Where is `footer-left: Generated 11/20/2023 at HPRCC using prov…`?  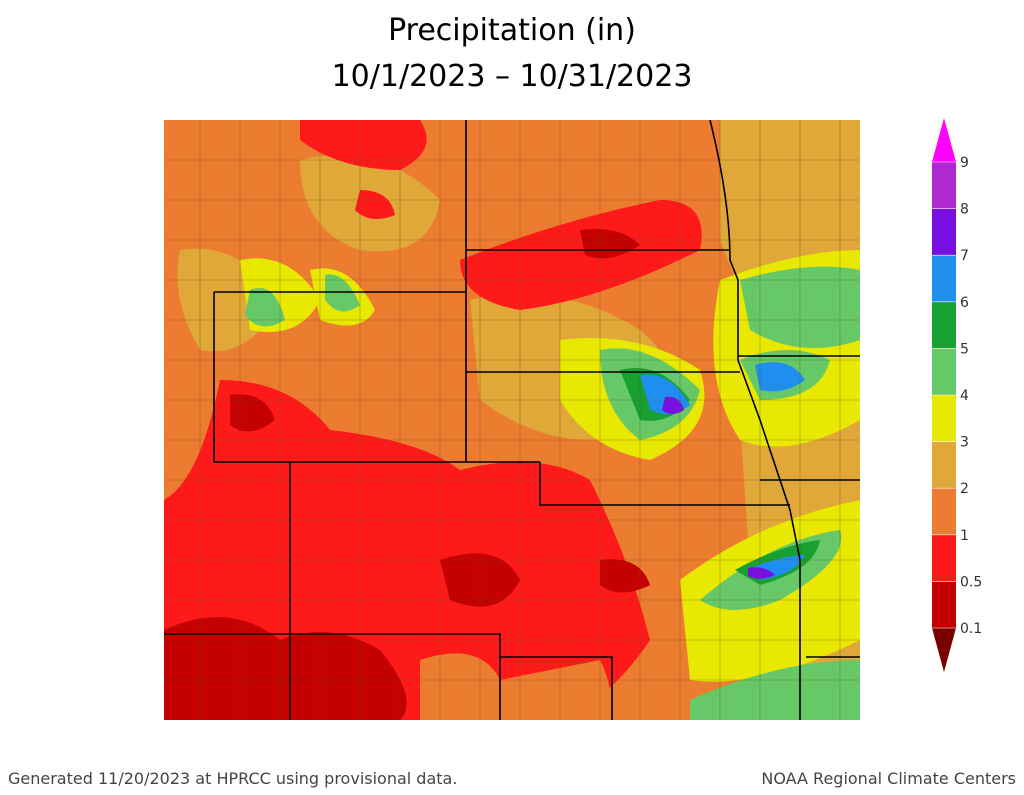
footer-left: Generated 11/20/2023 at HPRCC using prov… is located at coordinates (232, 778).